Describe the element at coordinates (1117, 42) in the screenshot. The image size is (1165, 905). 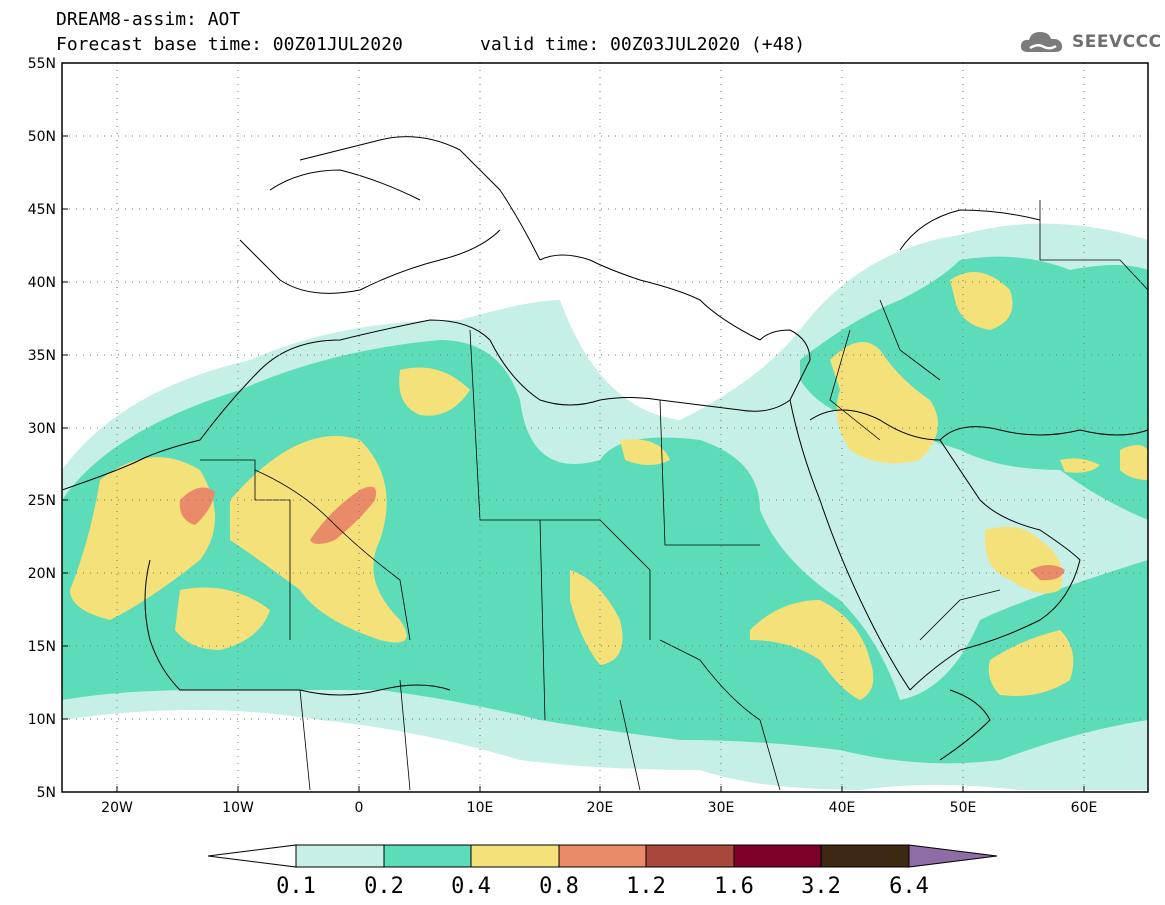
I see `logo-text: SEEVCCC` at that location.